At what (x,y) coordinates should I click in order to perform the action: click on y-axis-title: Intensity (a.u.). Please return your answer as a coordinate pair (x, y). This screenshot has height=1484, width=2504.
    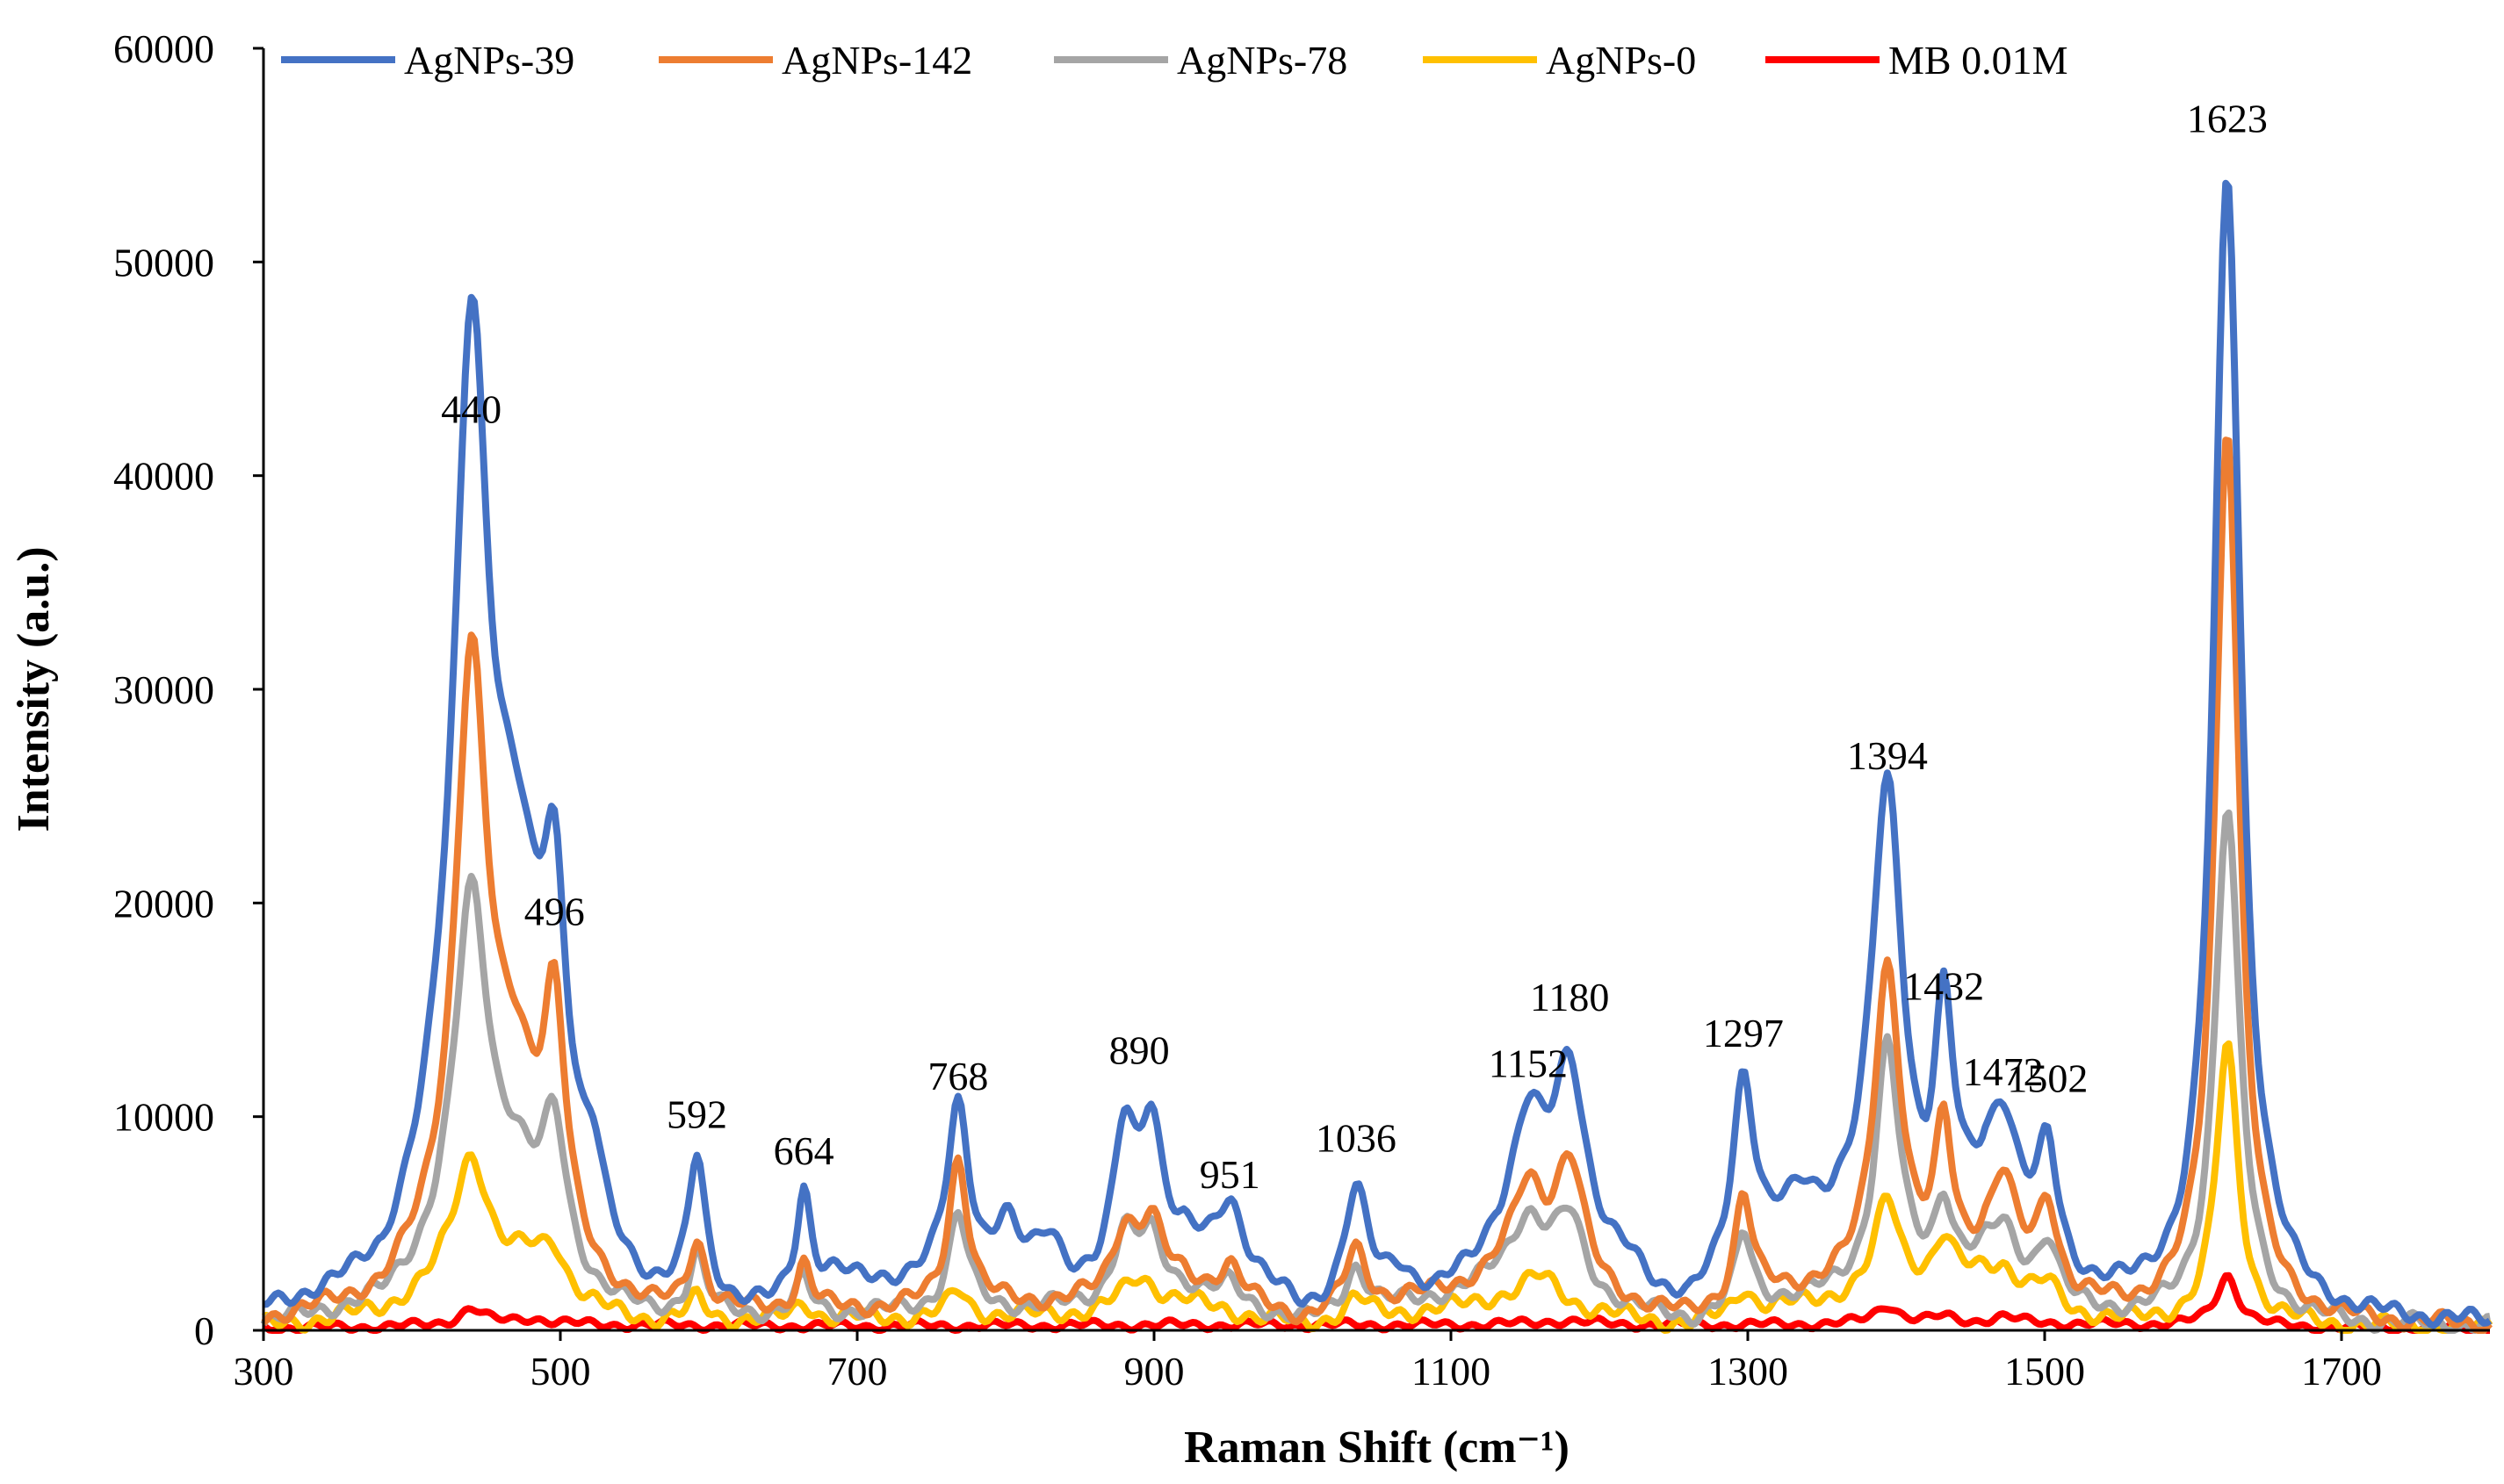
    Looking at the image, I should click on (34, 689).